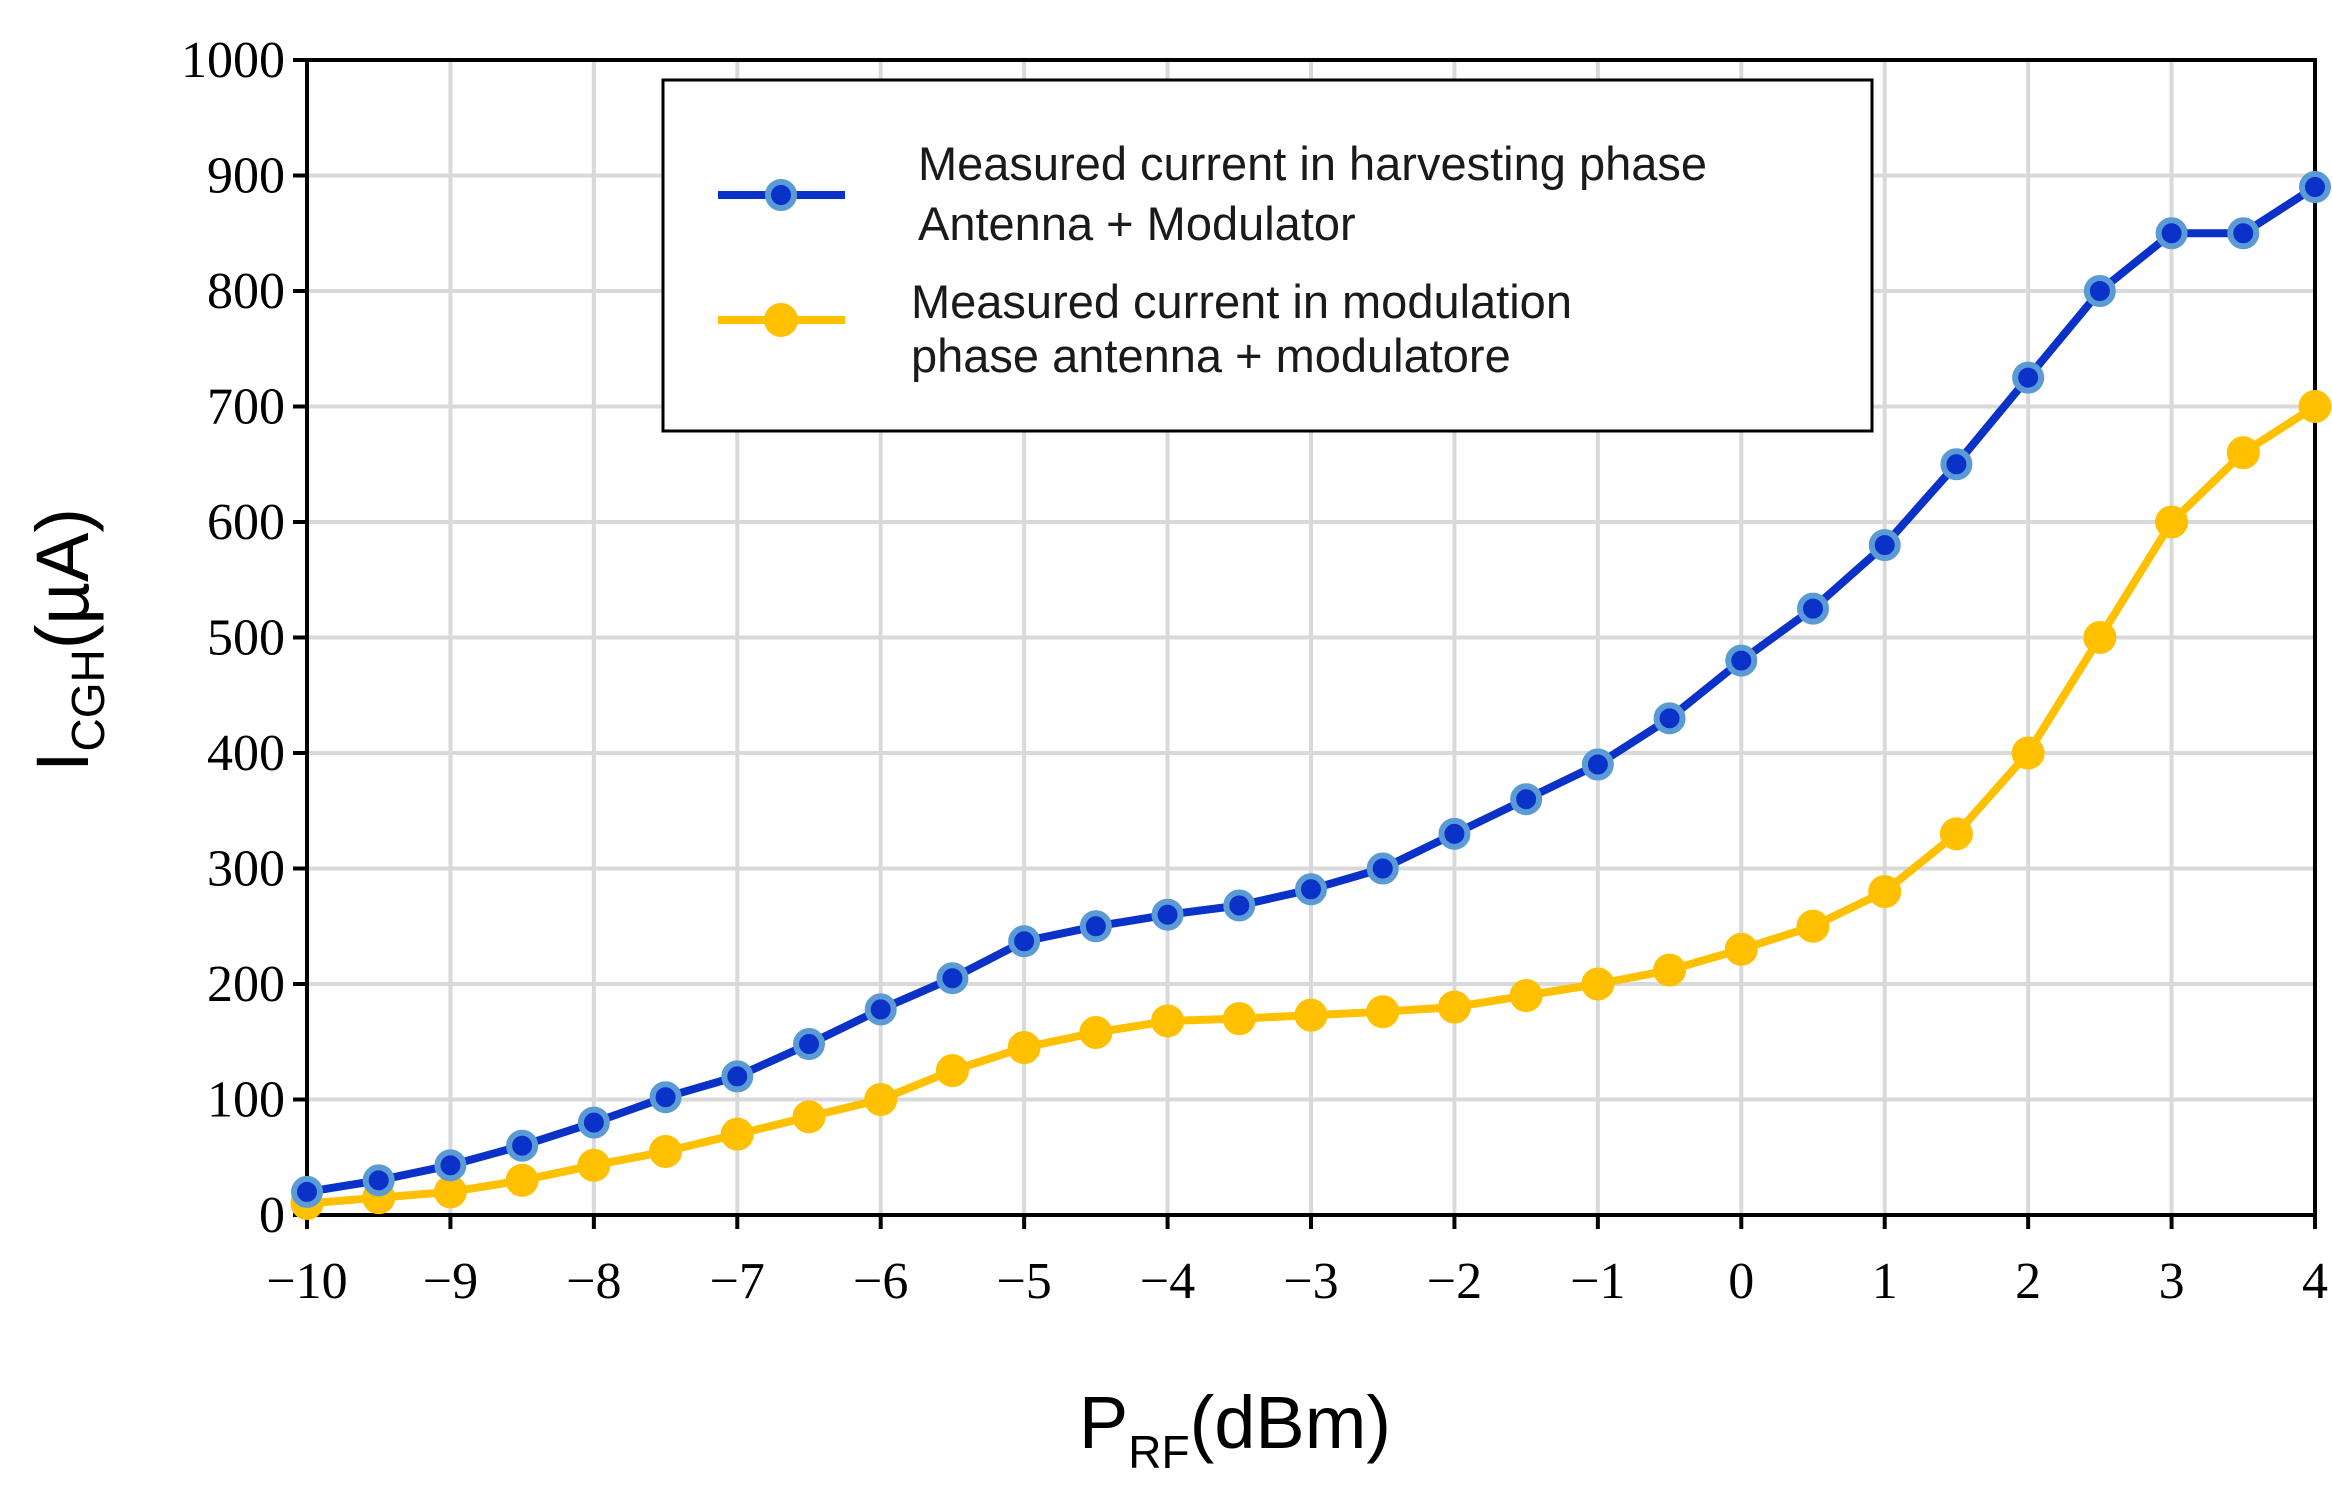  What do you see at coordinates (272, 1215) in the screenshot?
I see `y-tick-label: 0` at bounding box center [272, 1215].